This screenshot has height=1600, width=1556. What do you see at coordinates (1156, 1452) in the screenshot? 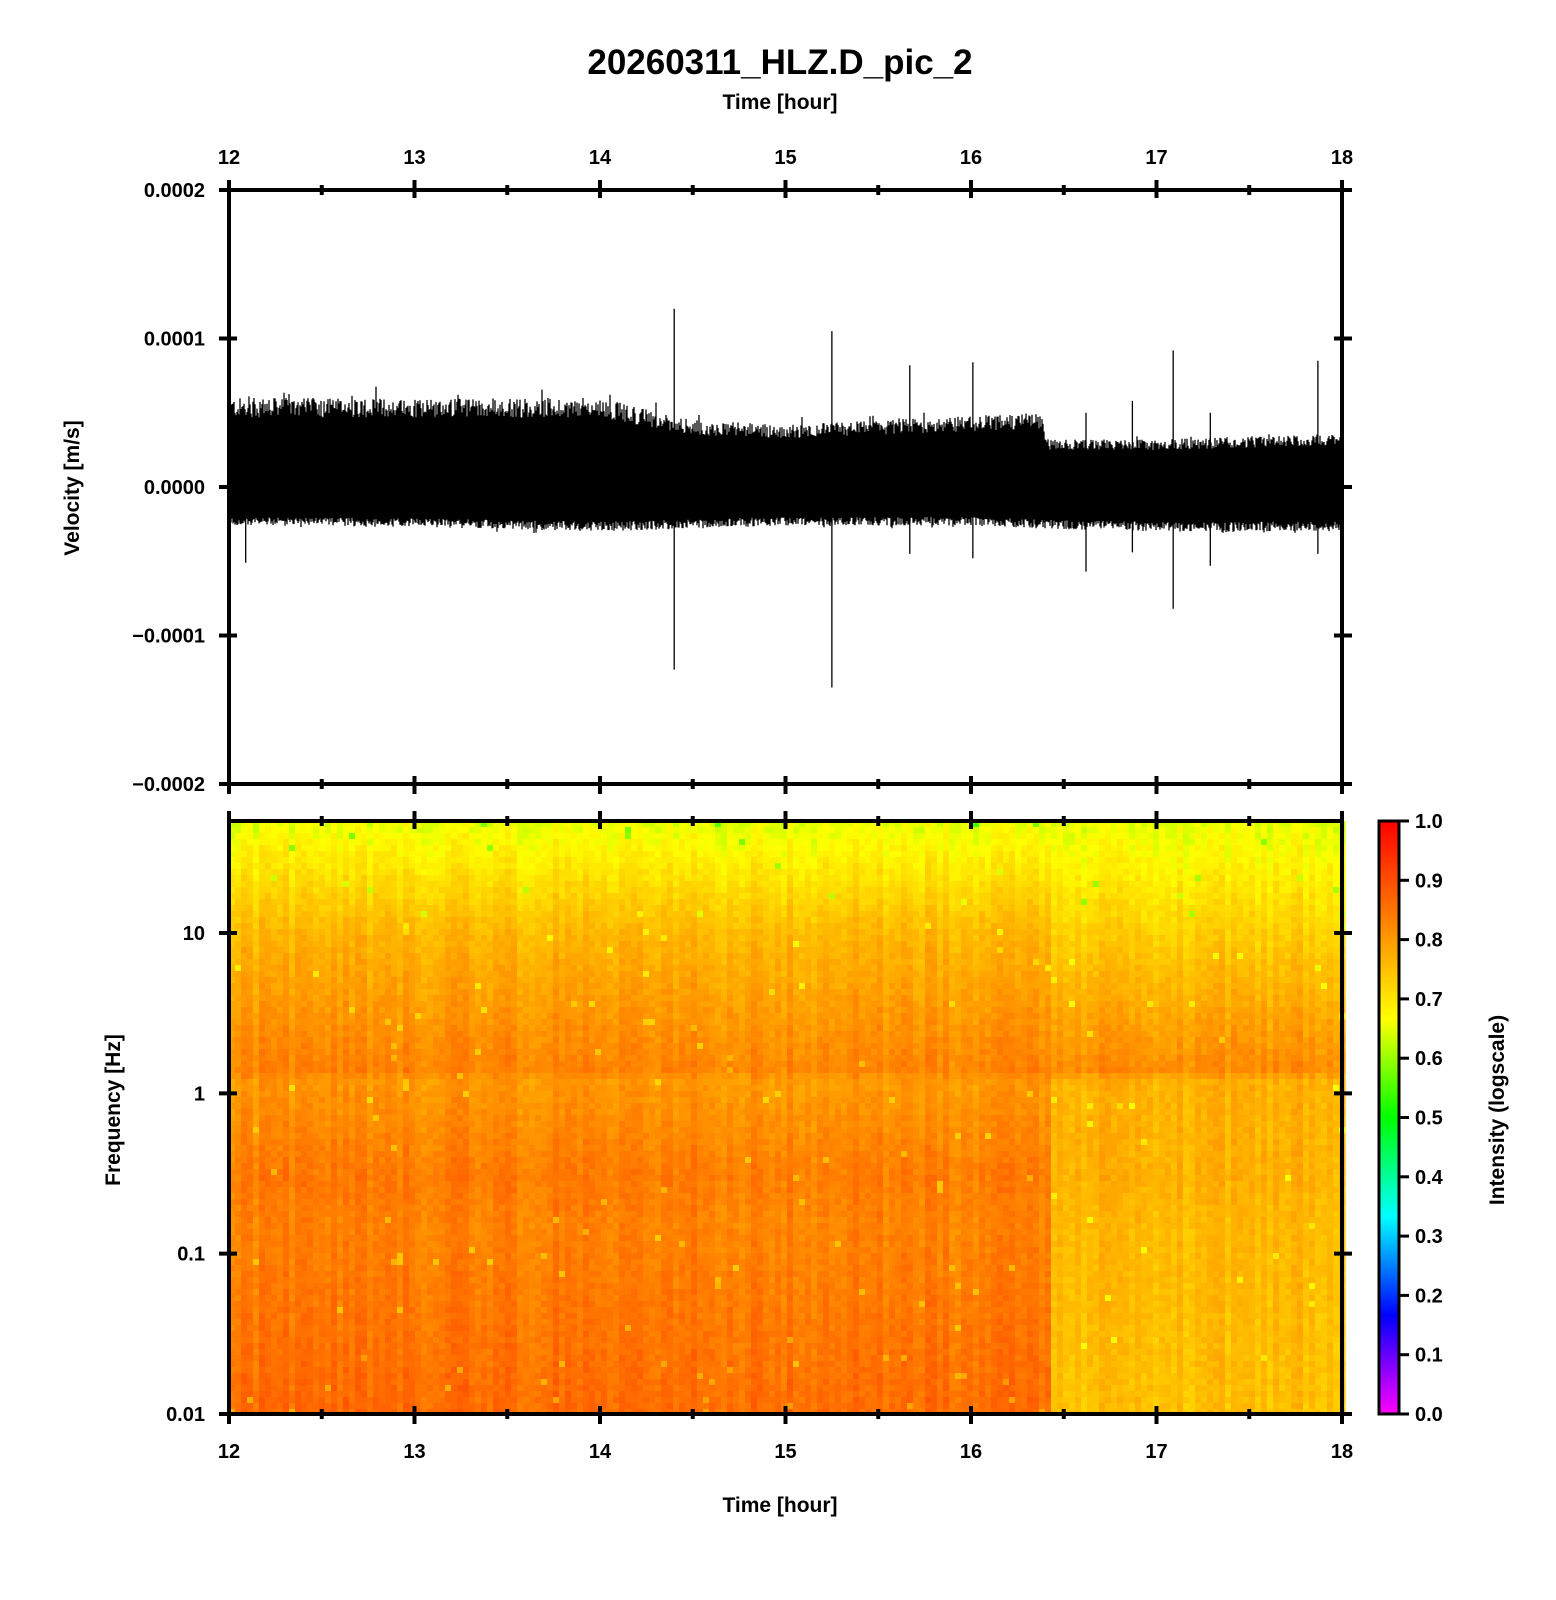
I see `bottom-x-tick-label: 17` at bounding box center [1156, 1452].